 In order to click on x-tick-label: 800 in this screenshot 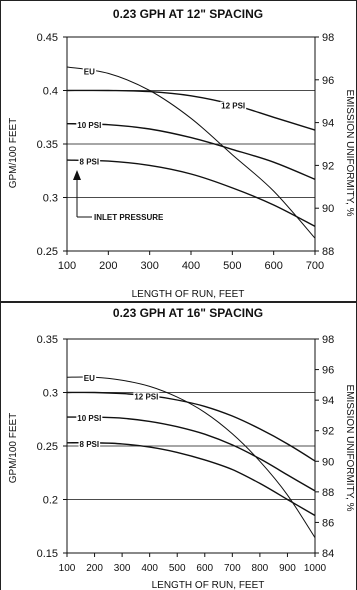, I will do `click(260, 568)`.